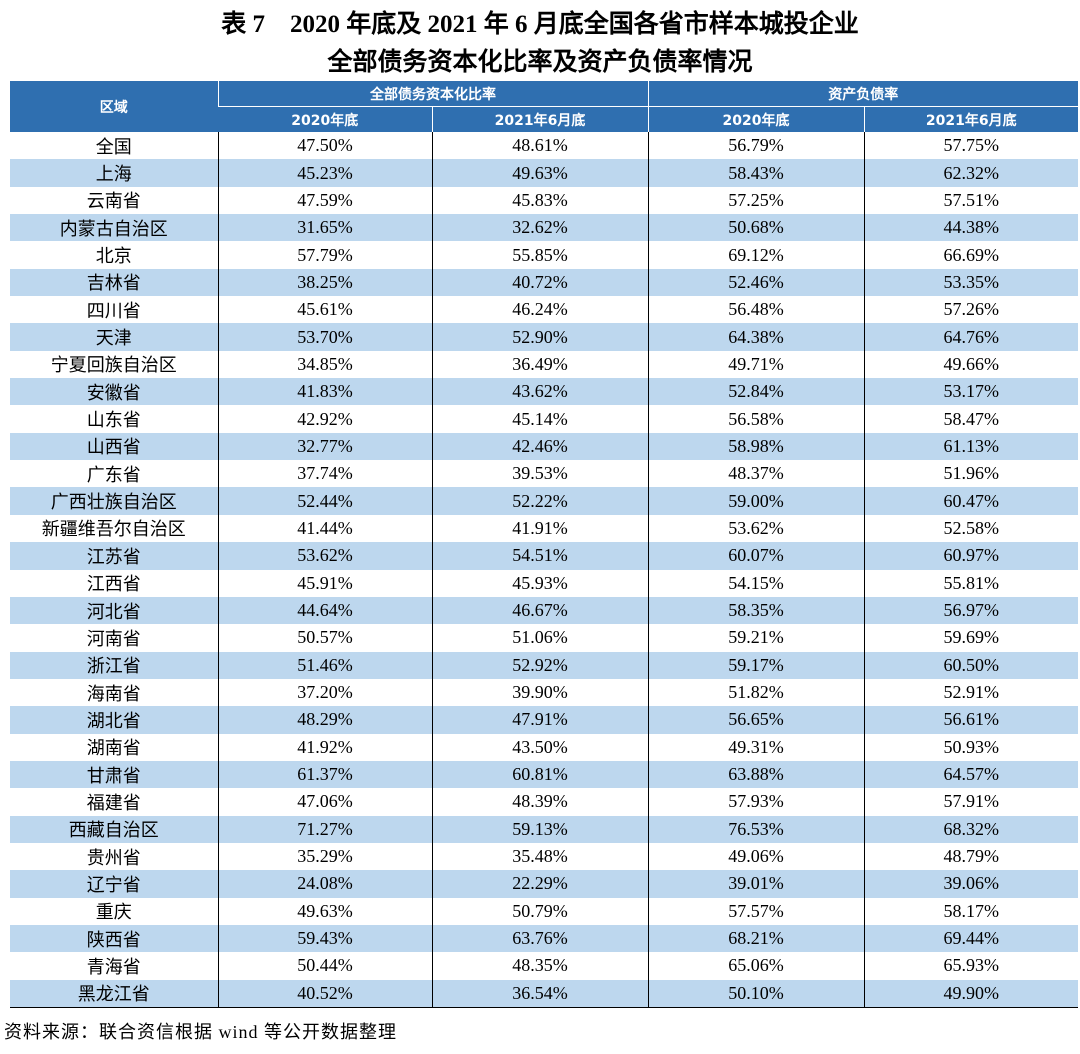 This screenshot has width=1080, height=1054. I want to click on region-cell: 贵州省, so click(113, 857).